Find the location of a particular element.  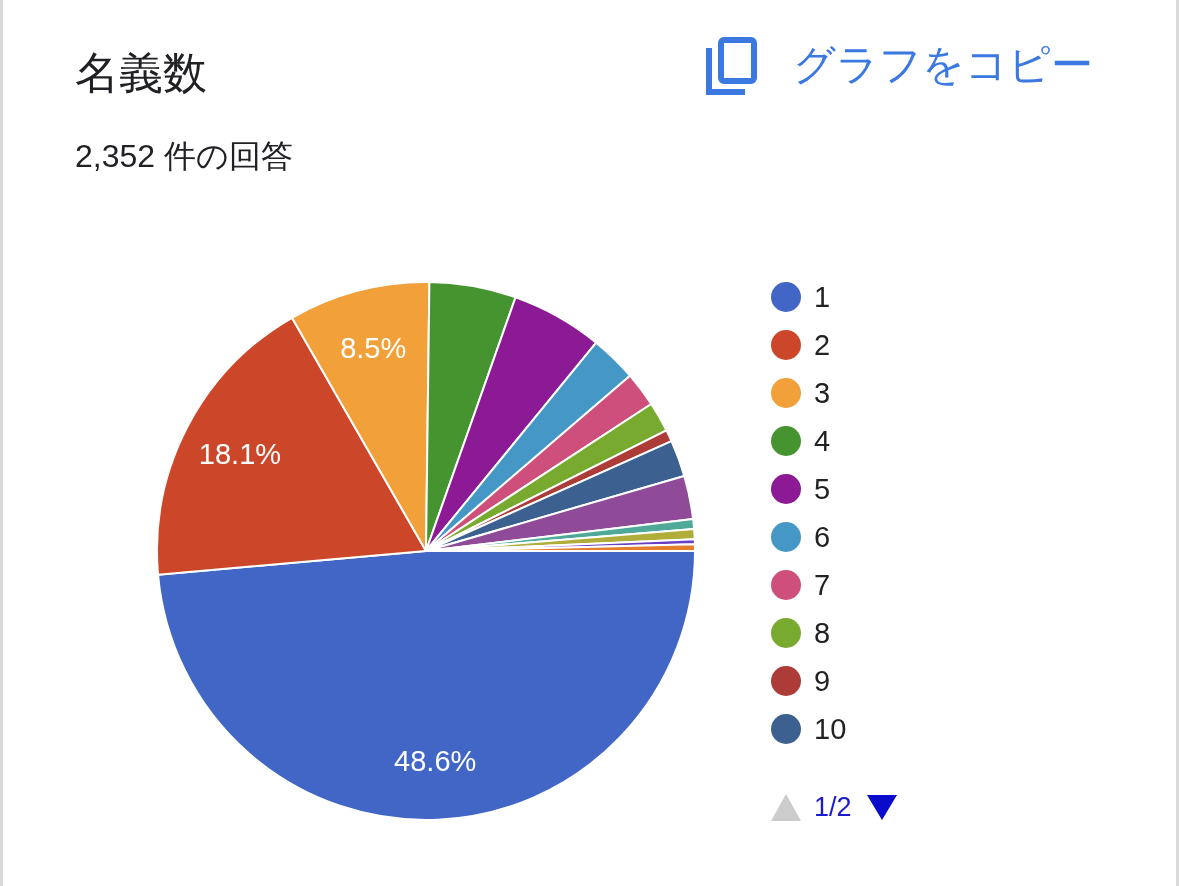

legend-label: 5 is located at coordinates (822, 489).